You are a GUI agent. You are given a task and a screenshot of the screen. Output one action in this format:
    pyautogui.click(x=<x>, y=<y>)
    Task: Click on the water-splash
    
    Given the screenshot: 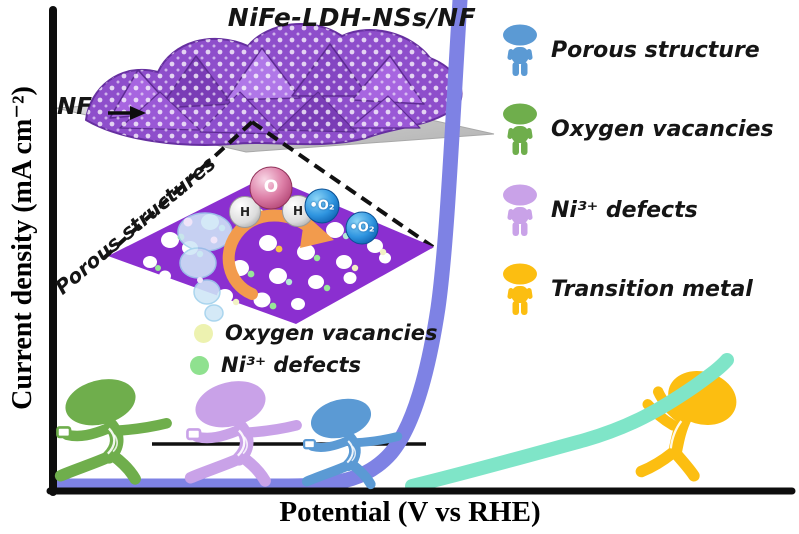 What is the action you would take?
    pyautogui.click(x=205, y=267)
    